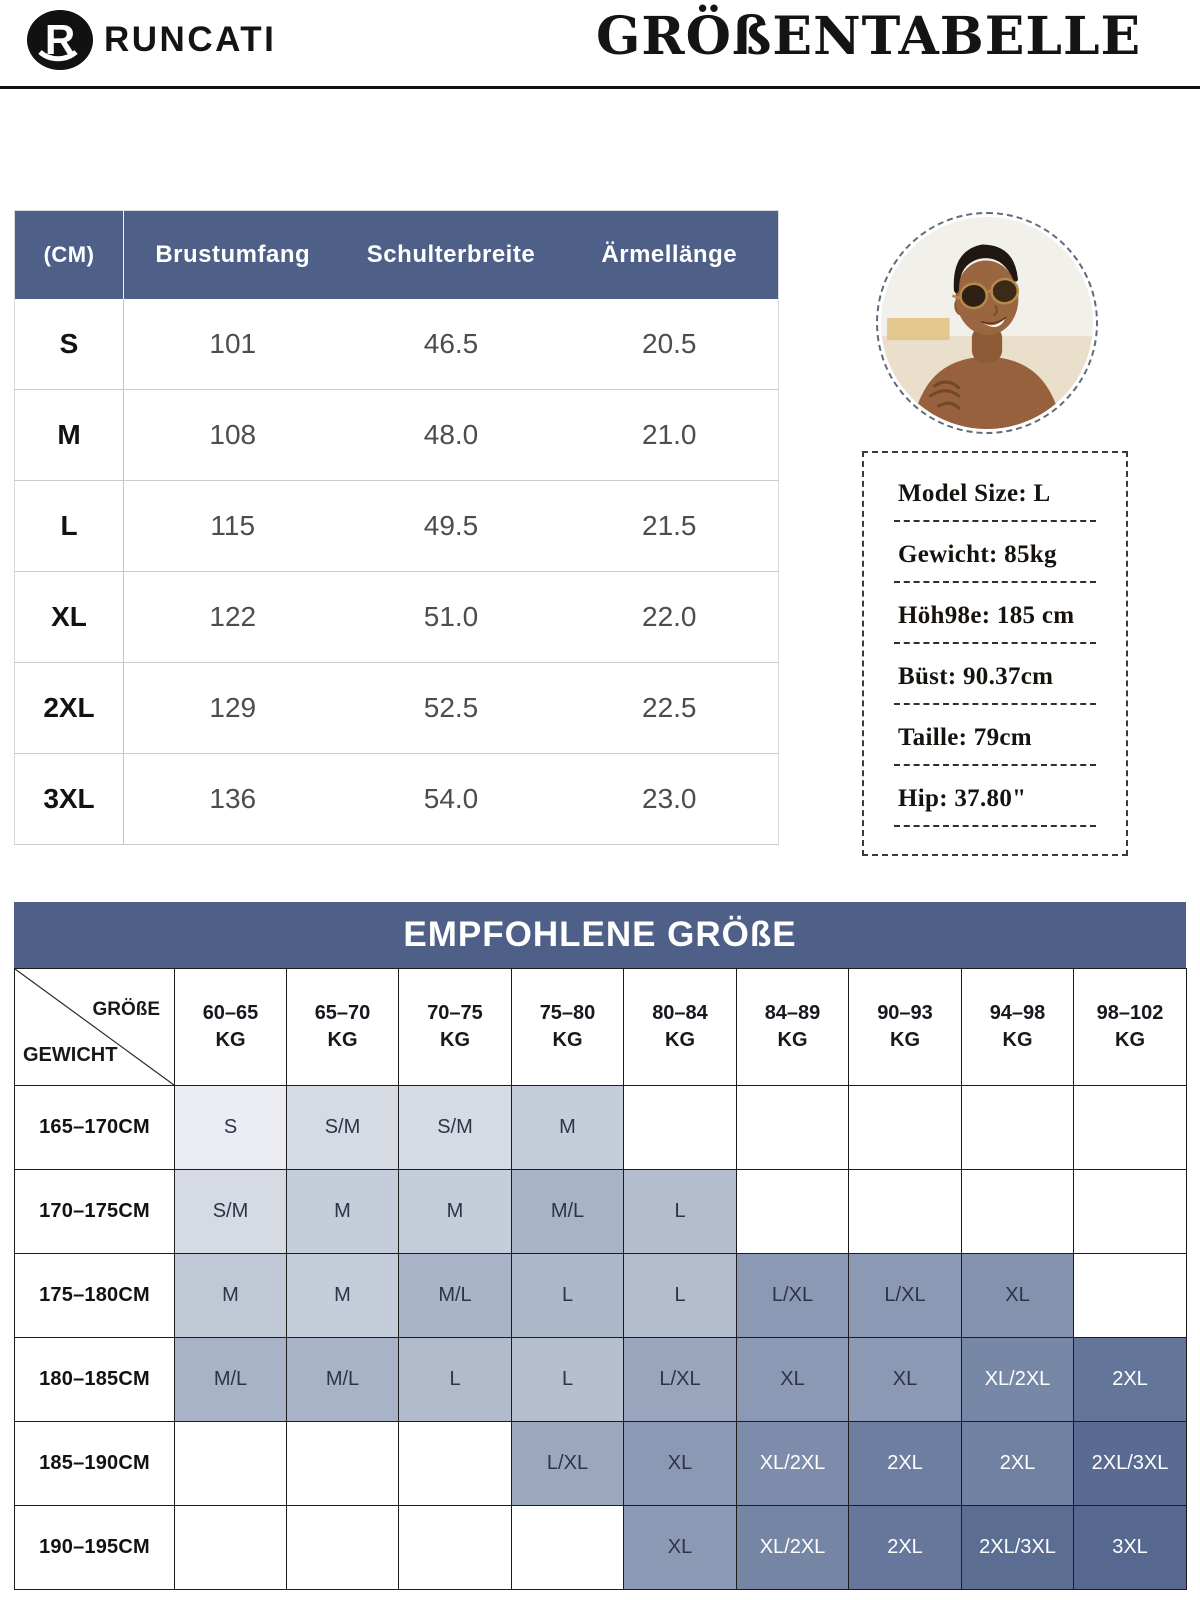 This screenshot has height=1600, width=1200. I want to click on size-cell: 2XL, so click(1017, 1463).